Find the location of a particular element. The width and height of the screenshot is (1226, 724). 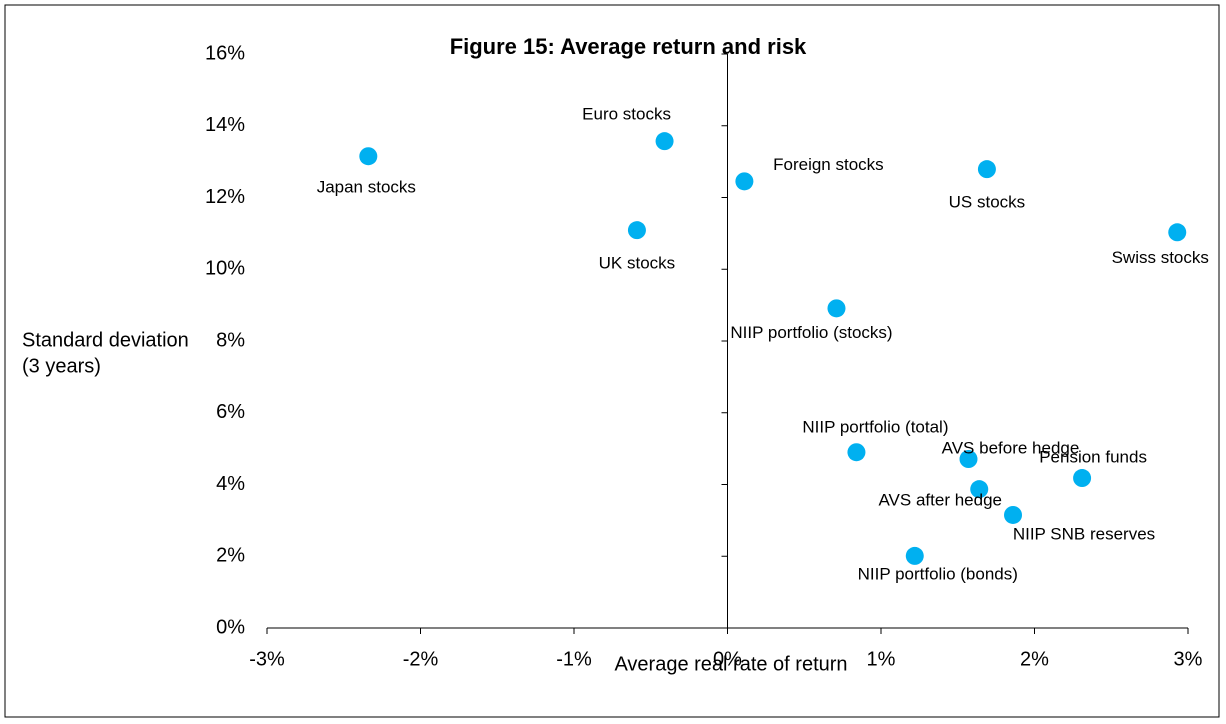

x-tick-label: -3% is located at coordinates (267, 659).